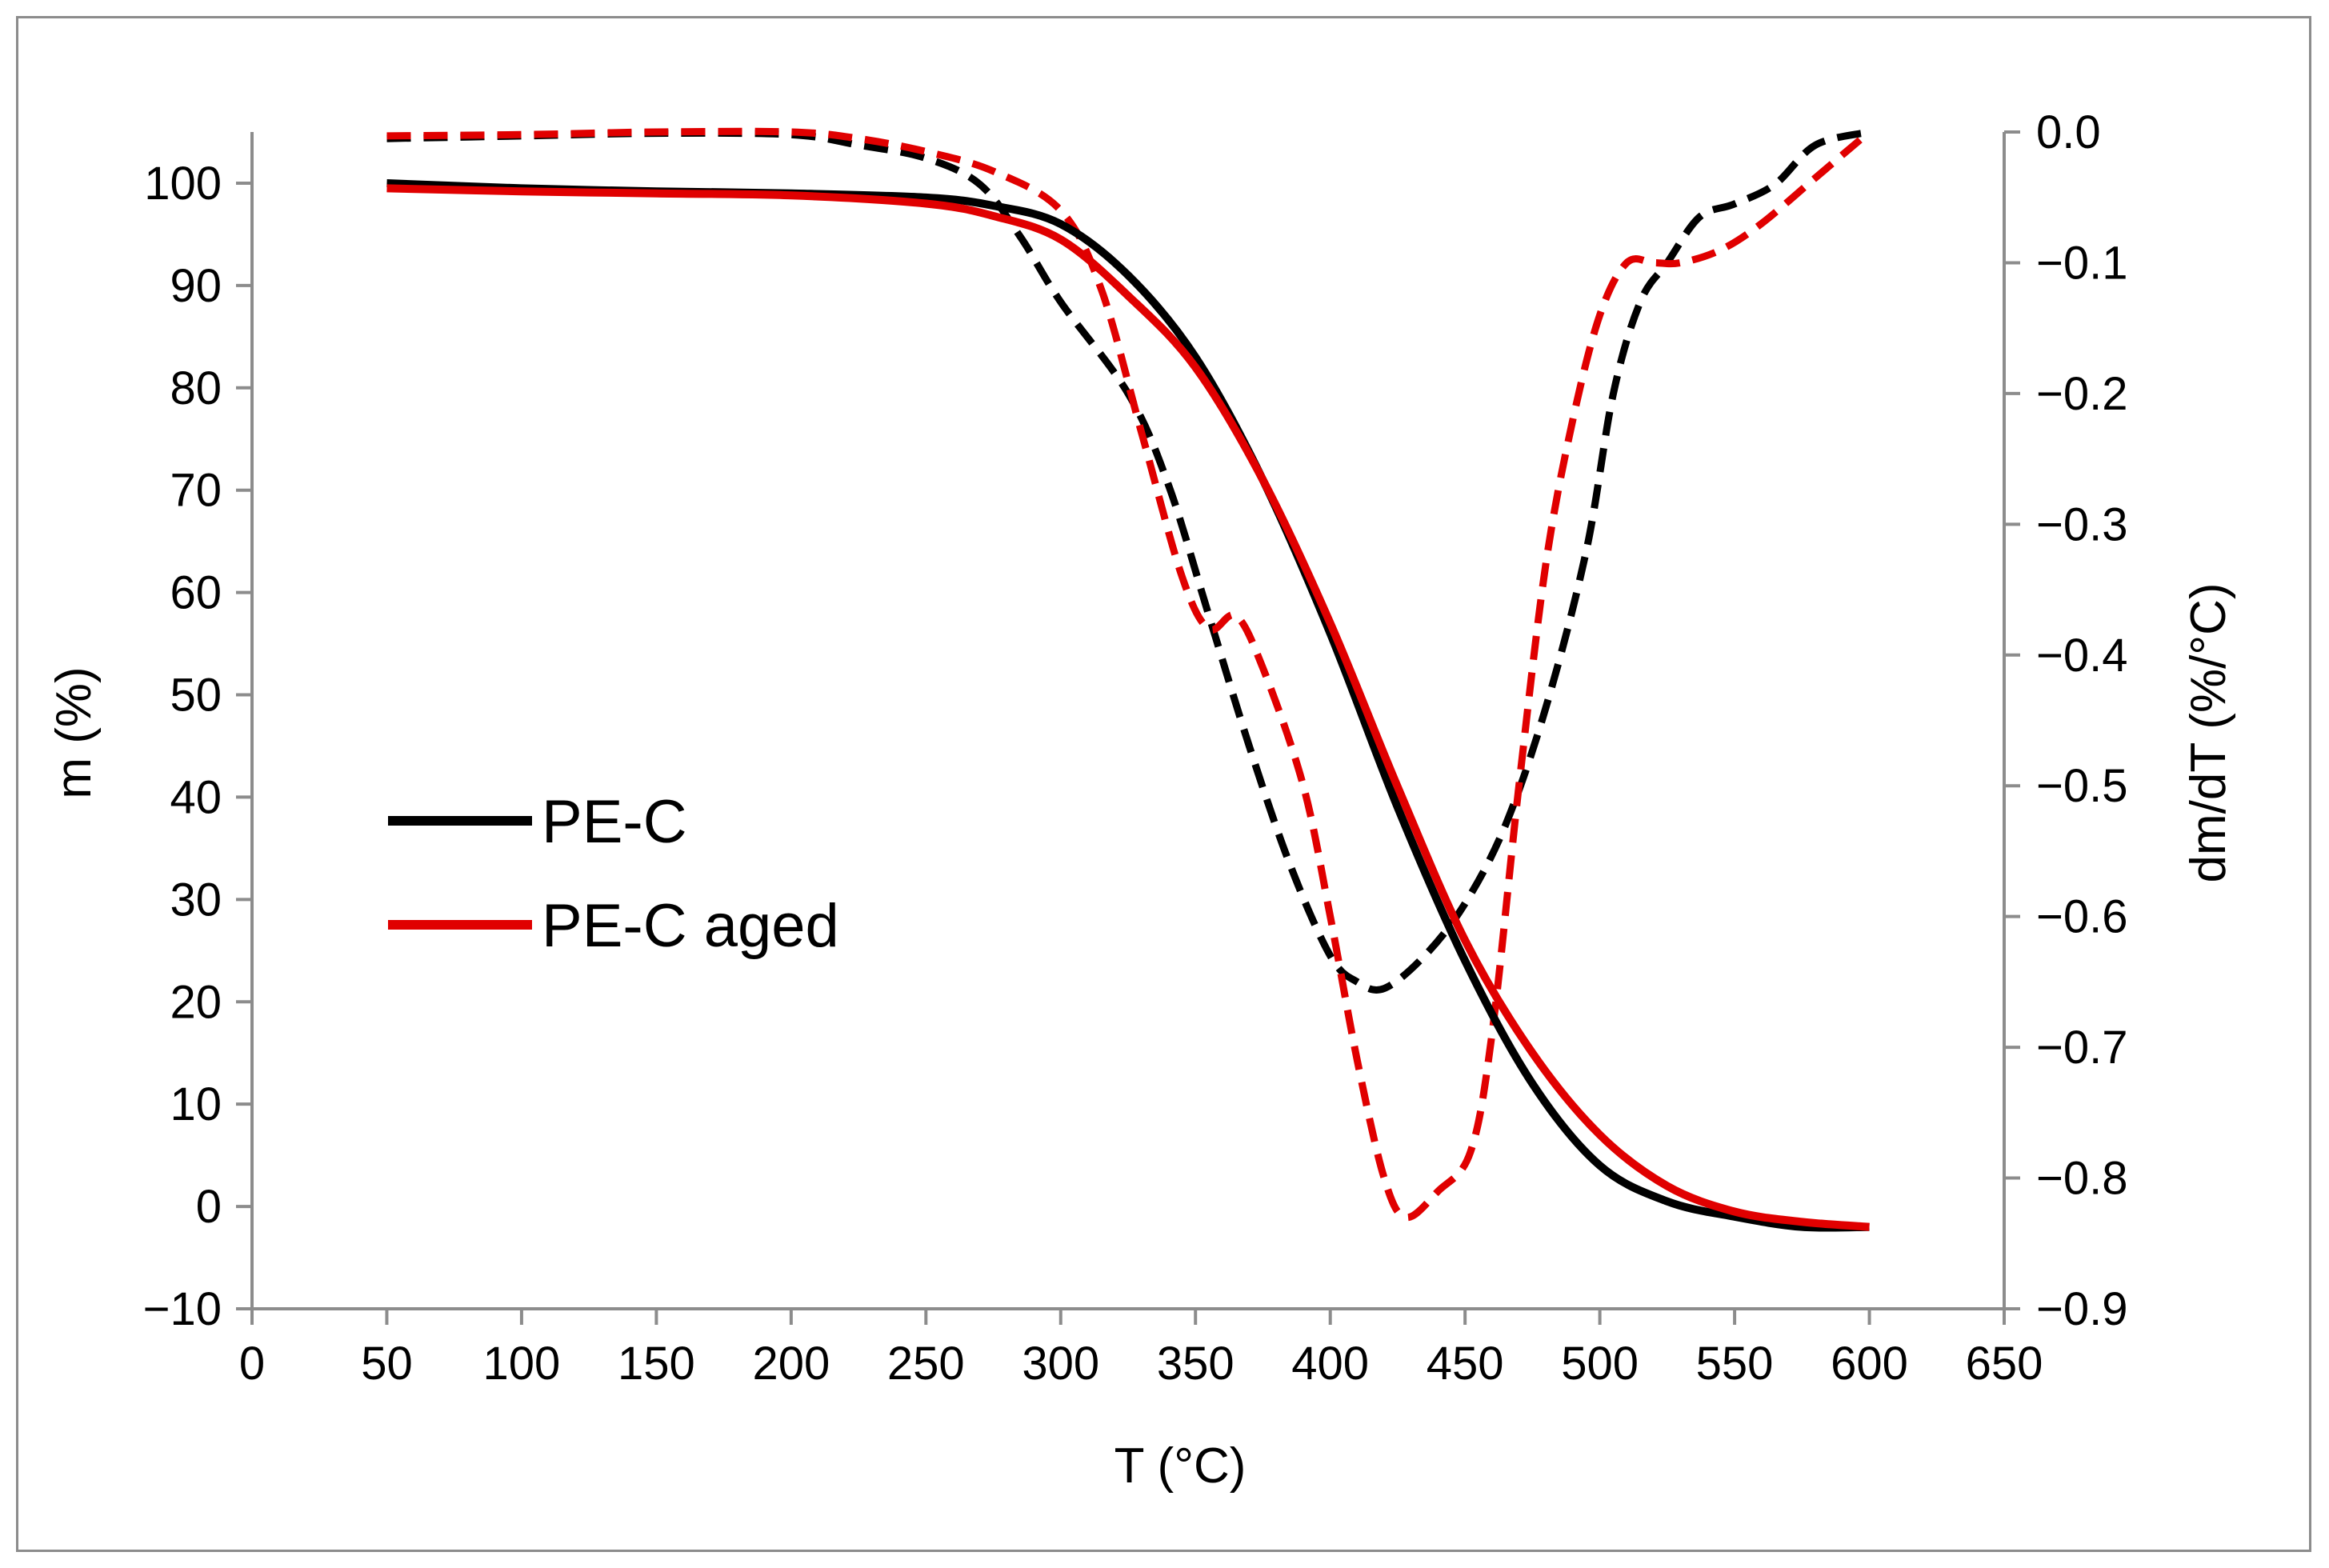  Describe the element at coordinates (196, 900) in the screenshot. I see `y-tick-label: 30` at that location.